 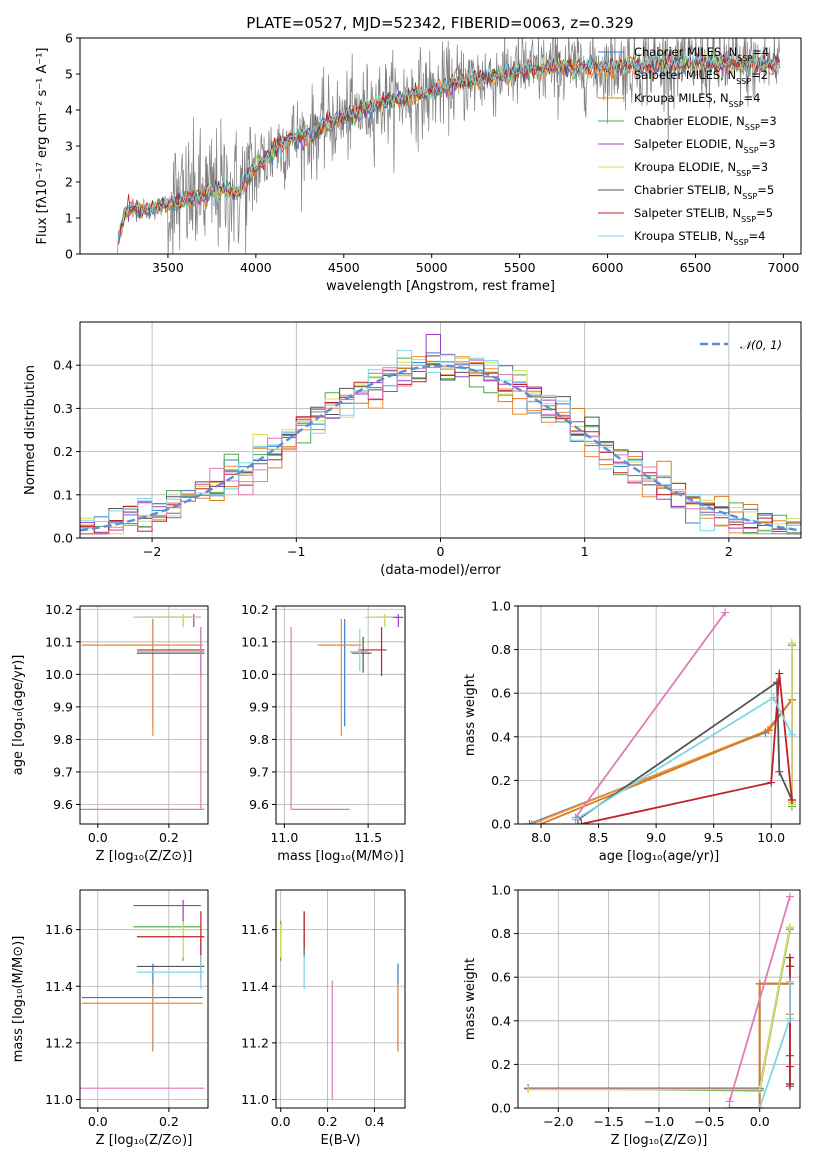 I want to click on legend-label: Salpeter MILES, NSSP=2, so click(x=701, y=77).